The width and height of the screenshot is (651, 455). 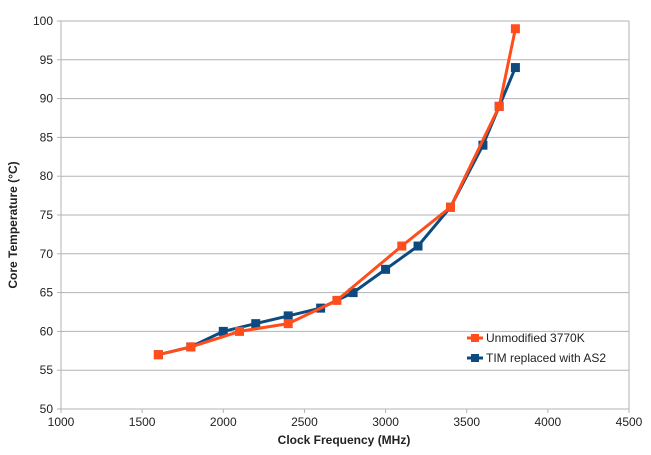 What do you see at coordinates (304, 422) in the screenshot?
I see `x-tick-label: 2500` at bounding box center [304, 422].